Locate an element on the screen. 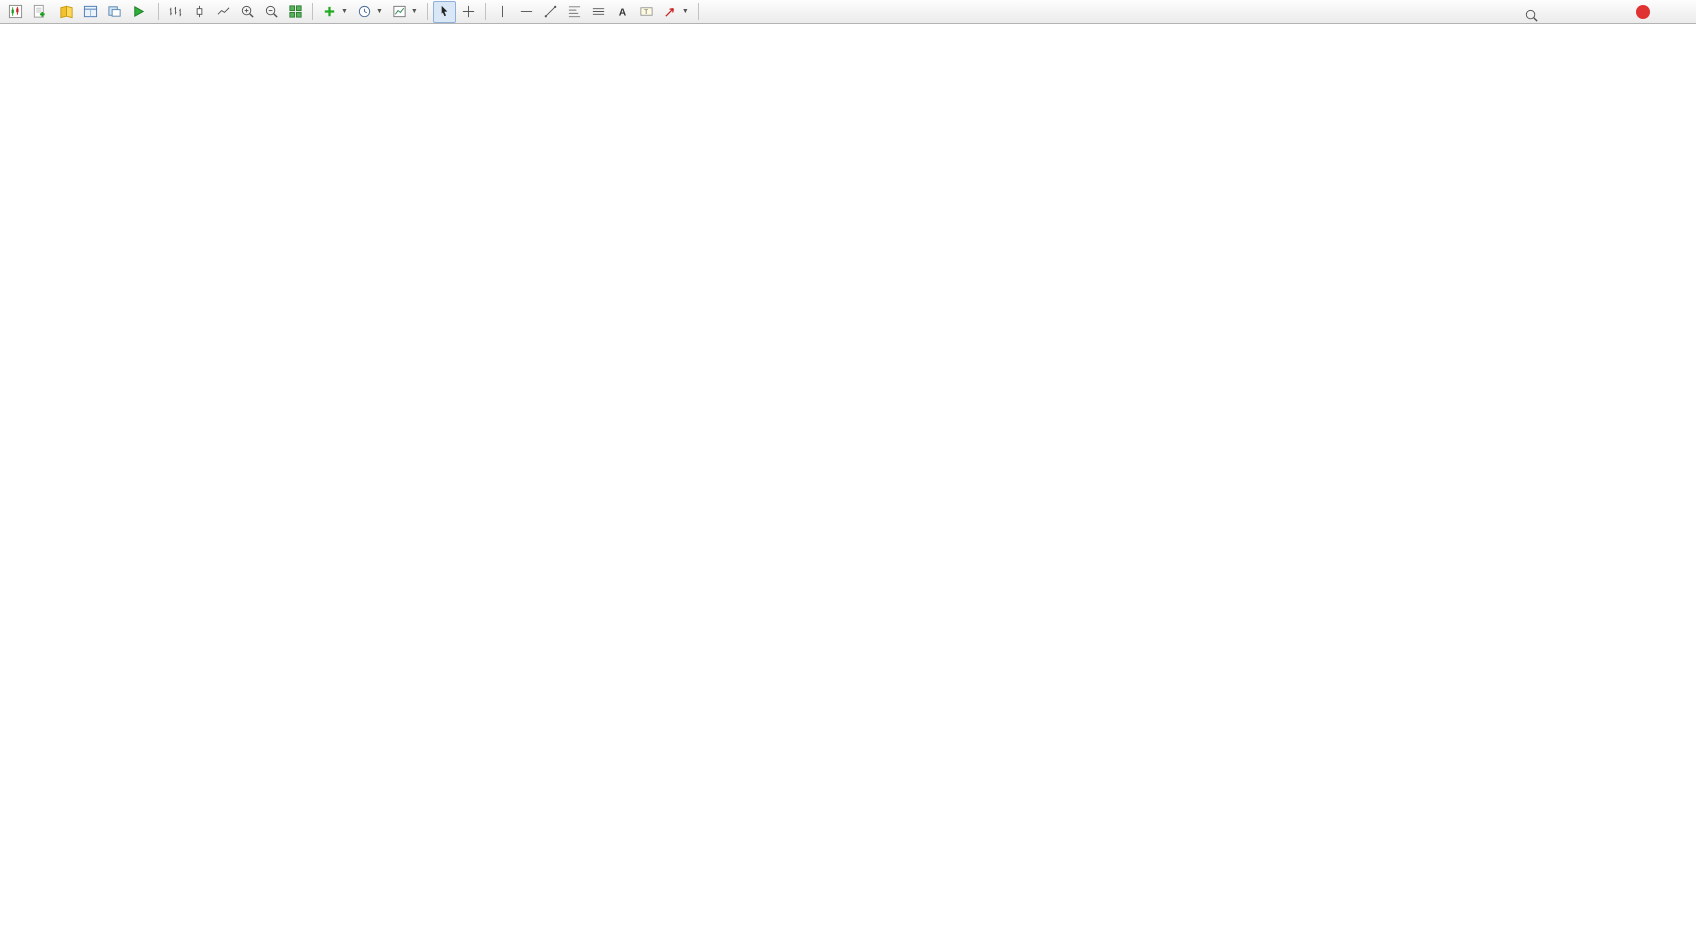 The image size is (1696, 940). arrow-tool-icon is located at coordinates (669, 12).